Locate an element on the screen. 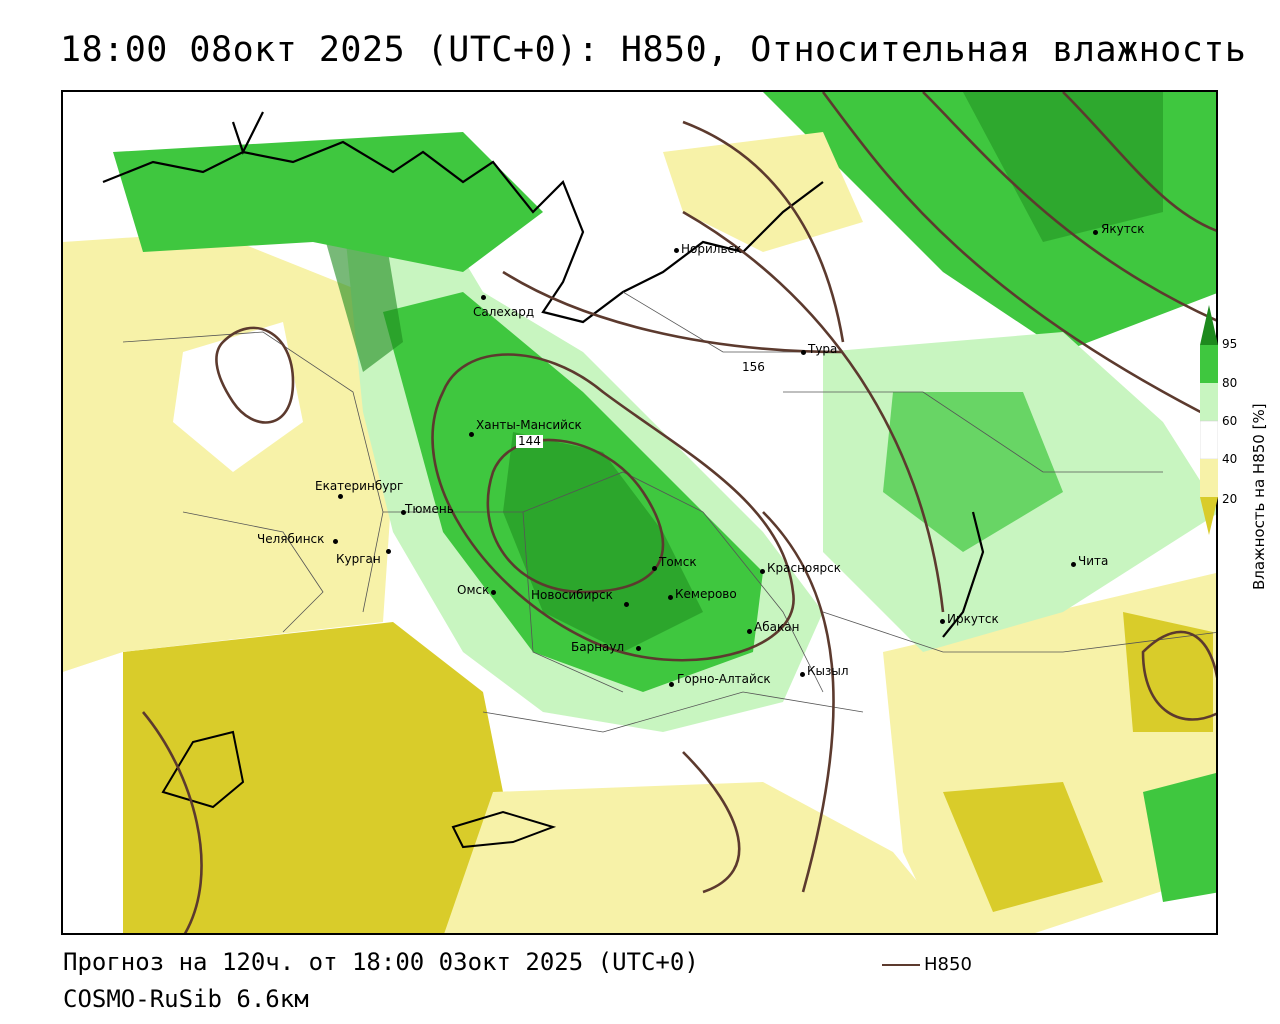  city-label-tomsk: Томск is located at coordinates (678, 562).